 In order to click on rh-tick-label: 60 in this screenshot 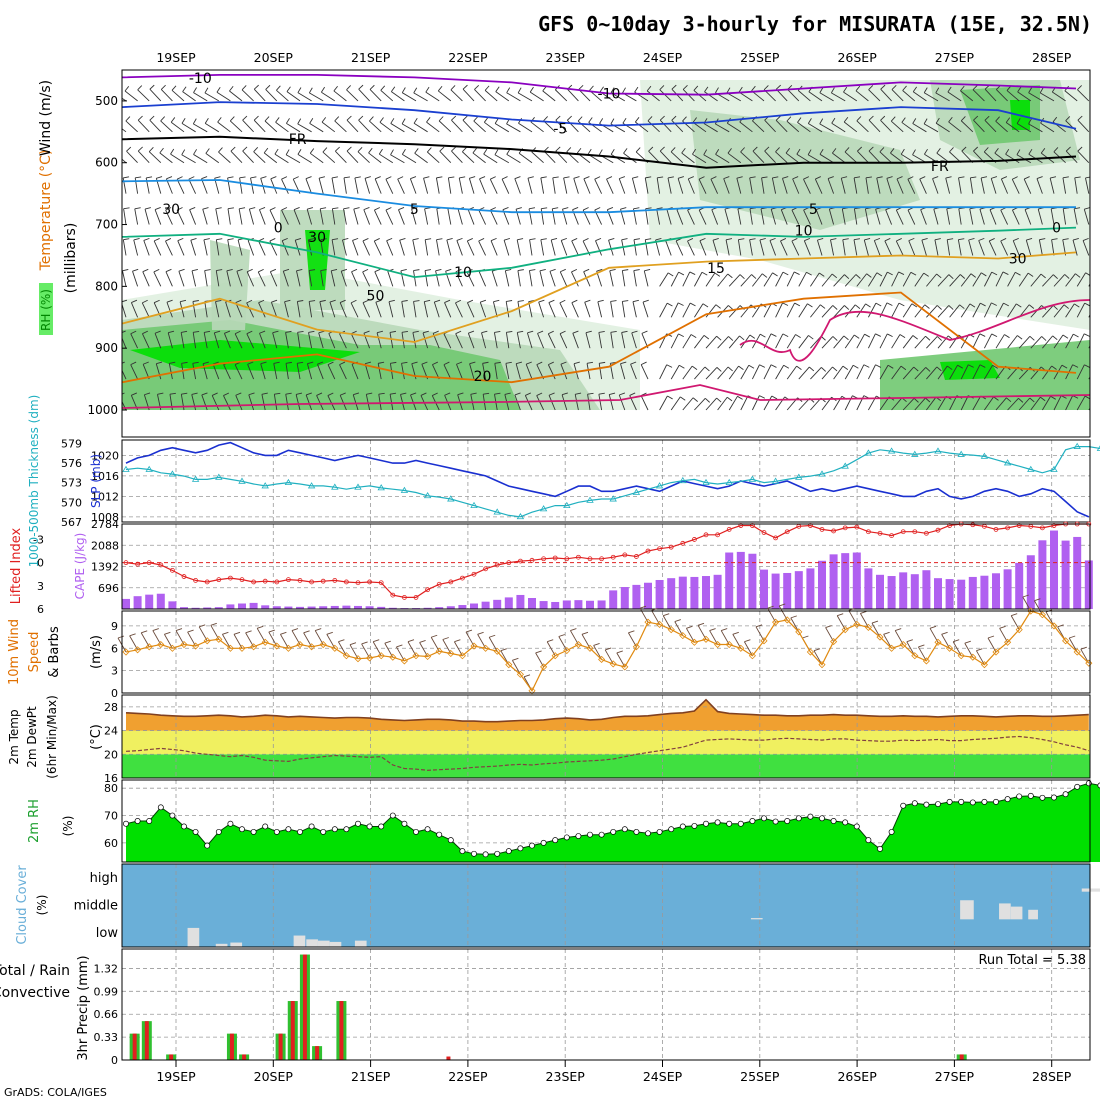, I will do `click(111, 843)`.